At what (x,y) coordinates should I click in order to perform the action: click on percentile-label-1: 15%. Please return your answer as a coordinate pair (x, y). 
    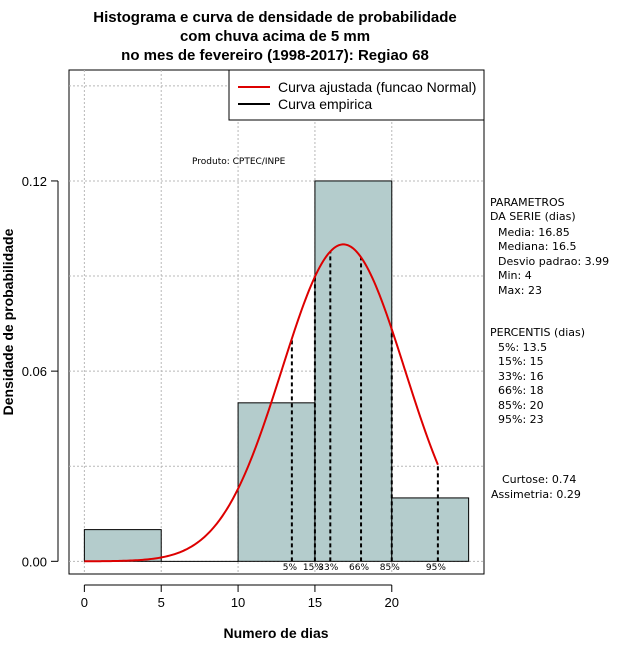
    Looking at the image, I should click on (313, 568).